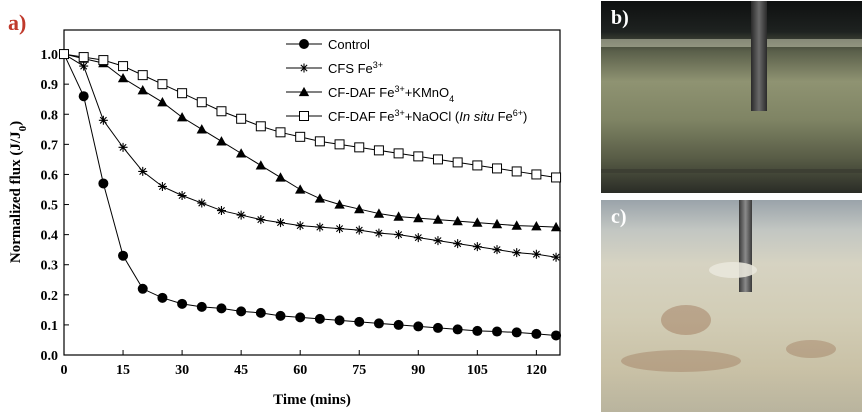 The width and height of the screenshot is (863, 413). I want to click on legend-label: CFS Fe3+, so click(355, 68).